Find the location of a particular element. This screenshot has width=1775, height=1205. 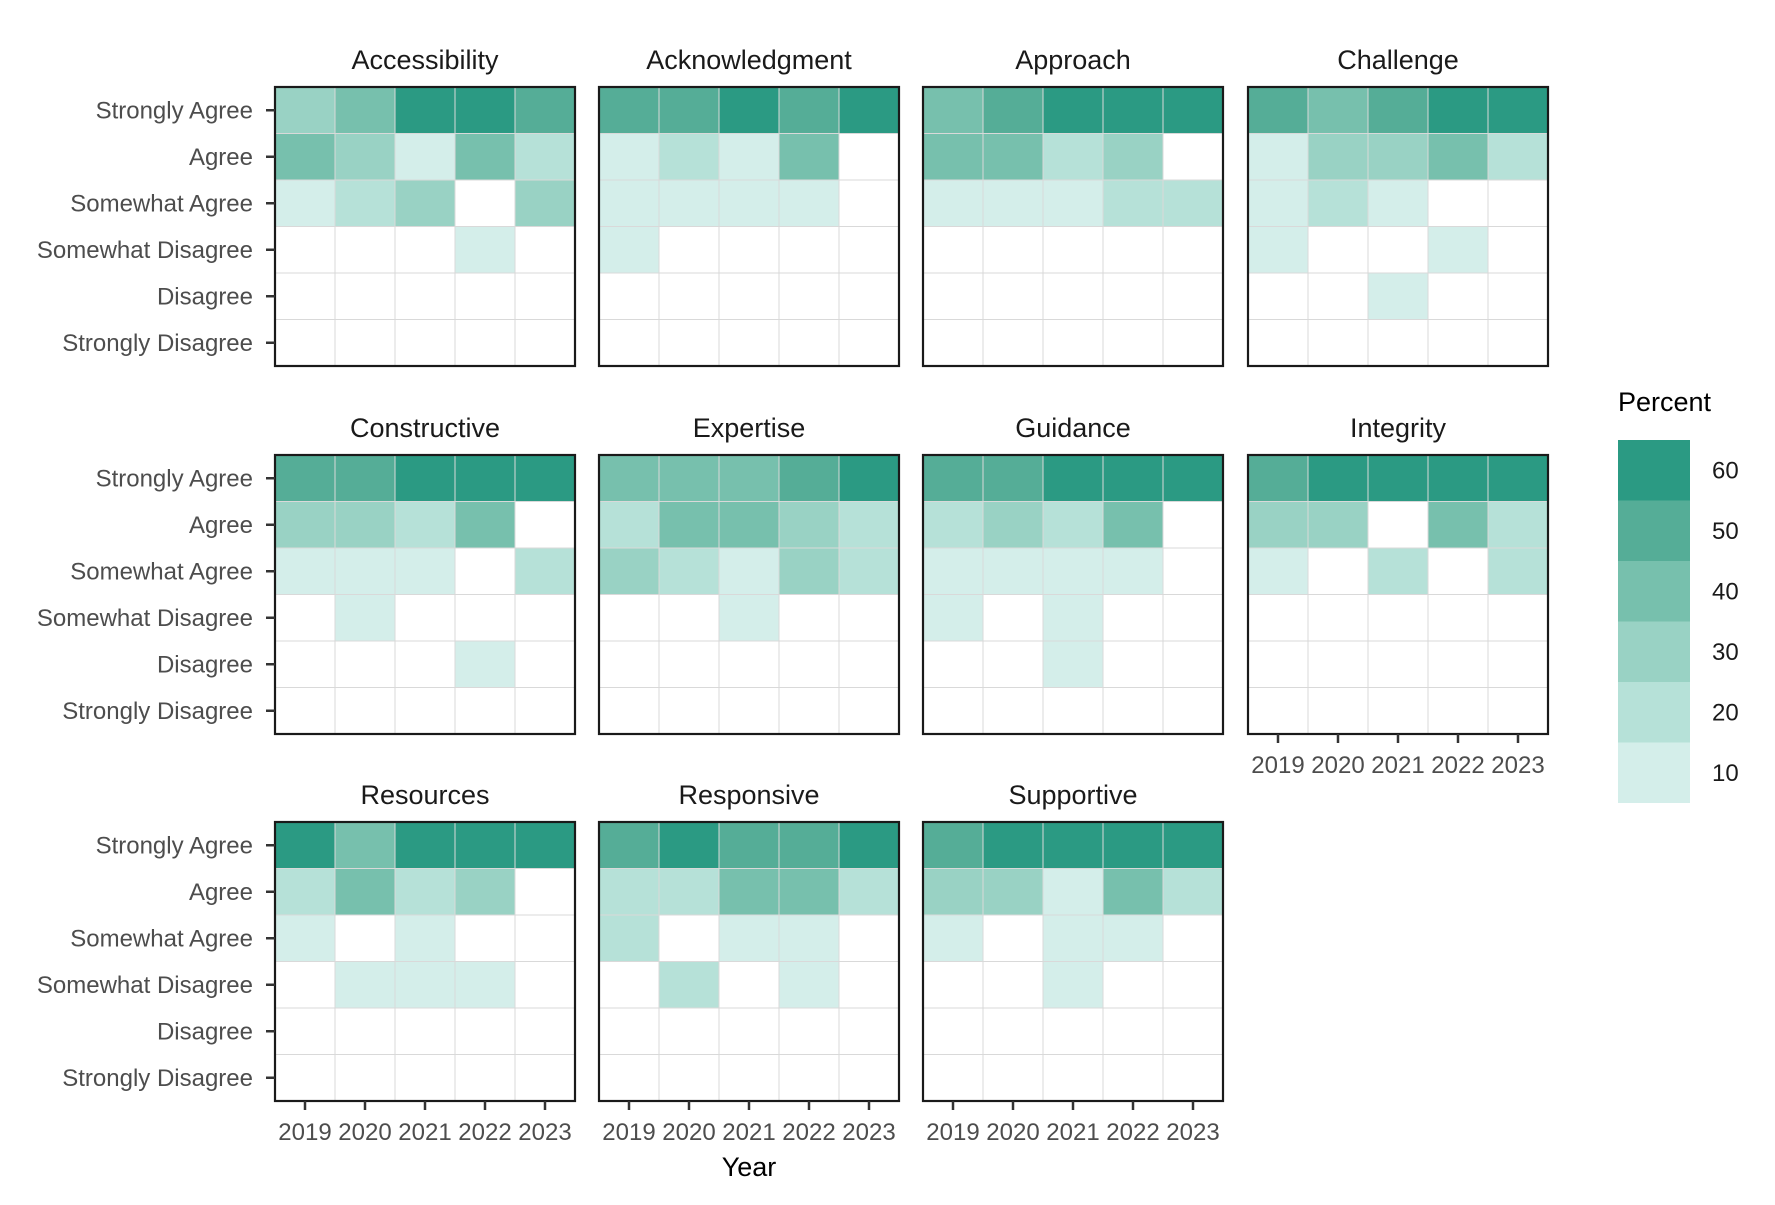

heat-cell-resources-strongly-disagree-2020 is located at coordinates (365, 1077).